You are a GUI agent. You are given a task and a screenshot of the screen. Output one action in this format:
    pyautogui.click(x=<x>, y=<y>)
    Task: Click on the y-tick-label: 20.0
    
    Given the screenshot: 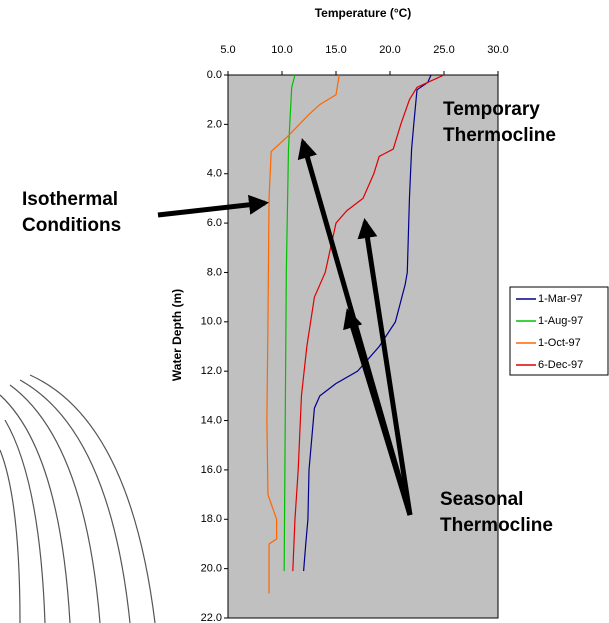 What is the action you would take?
    pyautogui.click(x=211, y=569)
    